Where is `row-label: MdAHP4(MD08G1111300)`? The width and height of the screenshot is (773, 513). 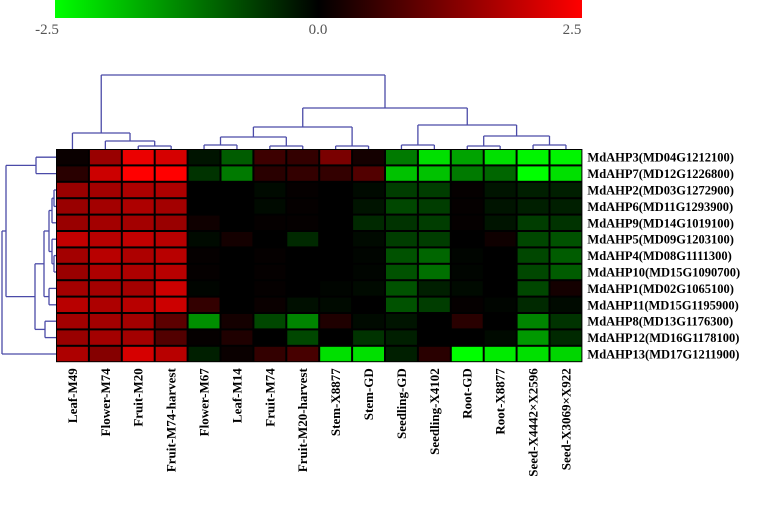 row-label: MdAHP4(MD08G1111300) is located at coordinates (659, 256).